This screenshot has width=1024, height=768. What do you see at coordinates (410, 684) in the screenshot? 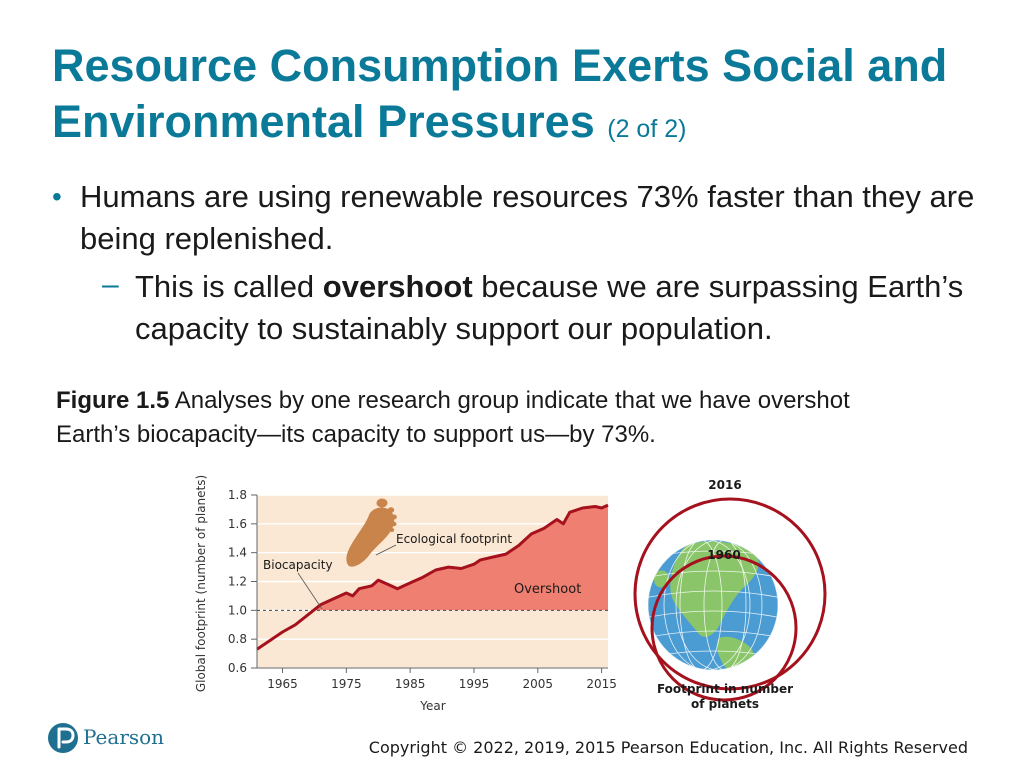
I see `x-tick-label: 1985` at bounding box center [410, 684].